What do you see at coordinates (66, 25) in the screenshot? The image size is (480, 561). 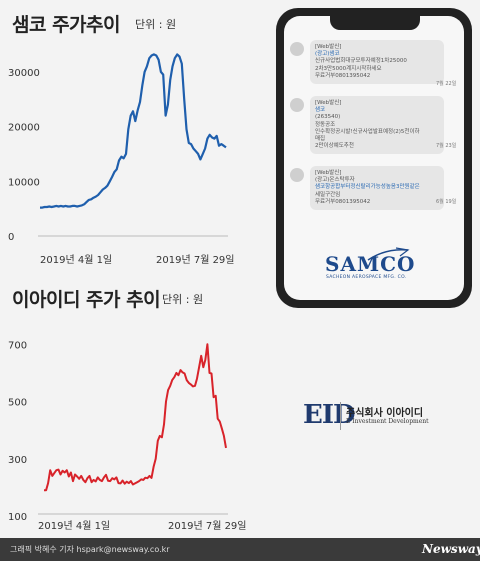 I see `chart1-title: 샘코 주가추이` at bounding box center [66, 25].